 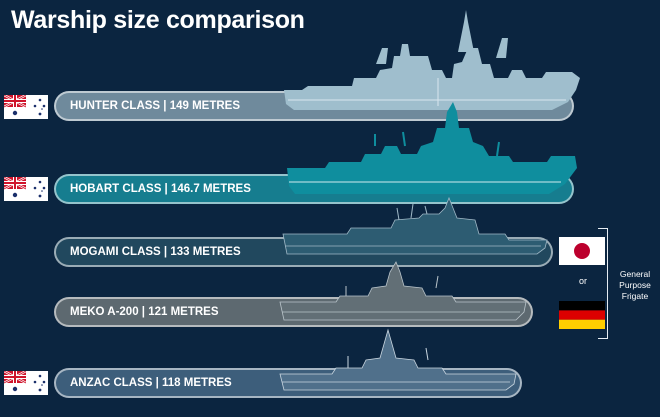 What do you see at coordinates (144, 312) in the screenshot?
I see `meko-a200-label: MEKO A-200 | 121 METRES` at bounding box center [144, 312].